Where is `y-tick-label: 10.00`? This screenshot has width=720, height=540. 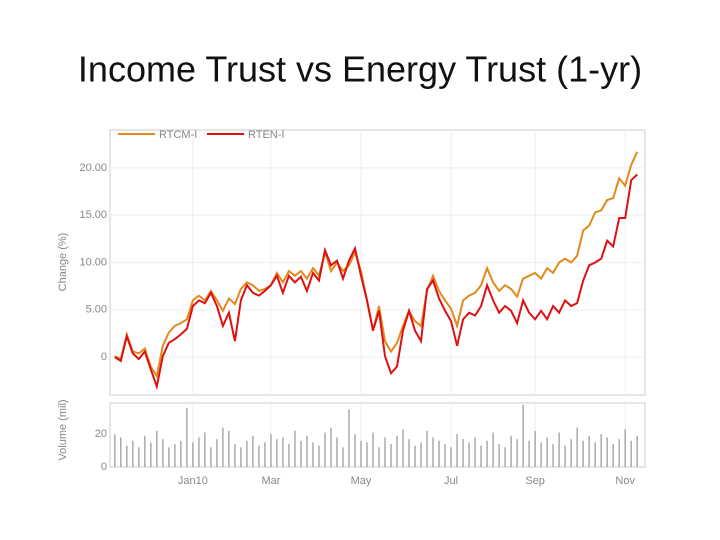 y-tick-label: 10.00 is located at coordinates (93, 262).